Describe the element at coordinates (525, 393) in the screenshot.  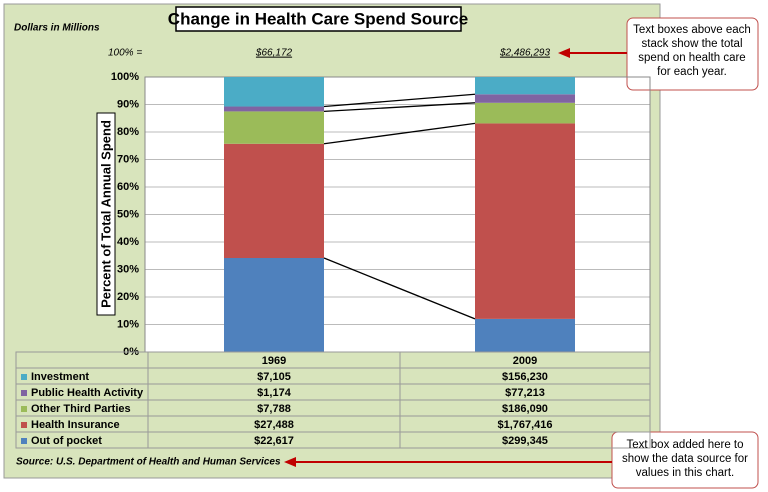
I see `table-value: $77,213` at that location.